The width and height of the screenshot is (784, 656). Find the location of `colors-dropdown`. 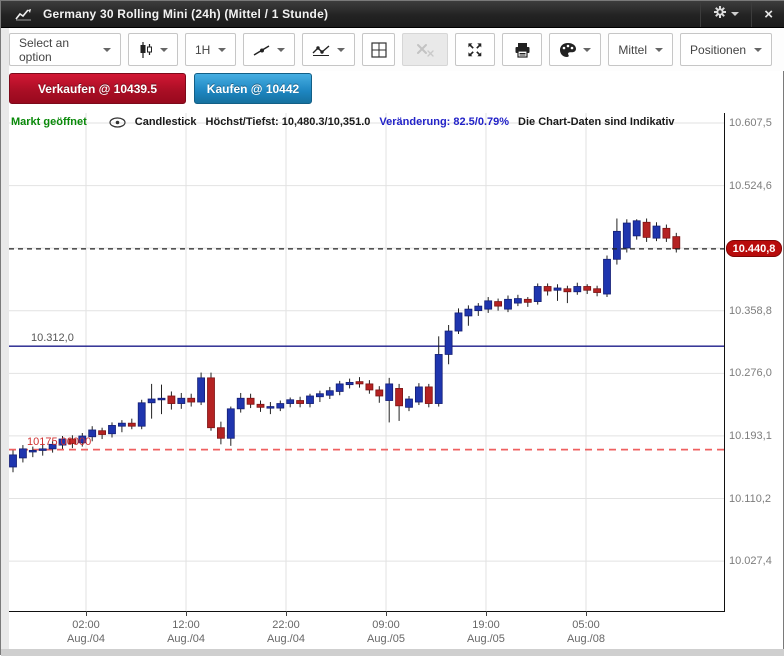

colors-dropdown is located at coordinates (575, 49).